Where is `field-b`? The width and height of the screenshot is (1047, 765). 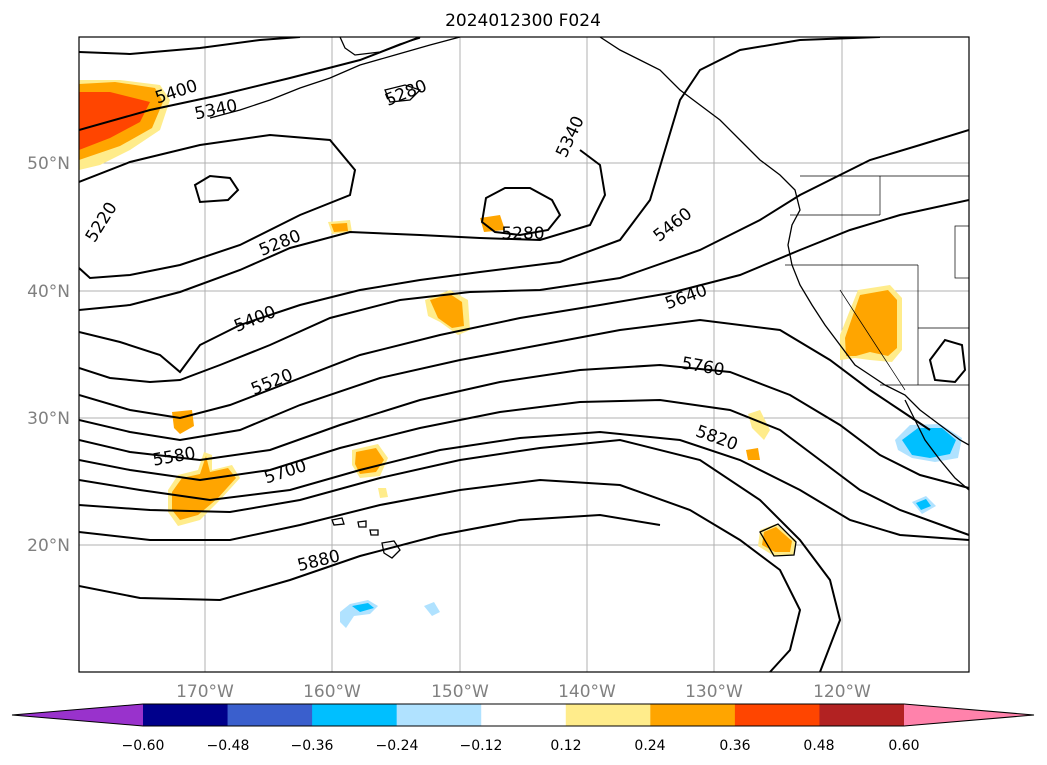
field-b is located at coordinates (492, 223).